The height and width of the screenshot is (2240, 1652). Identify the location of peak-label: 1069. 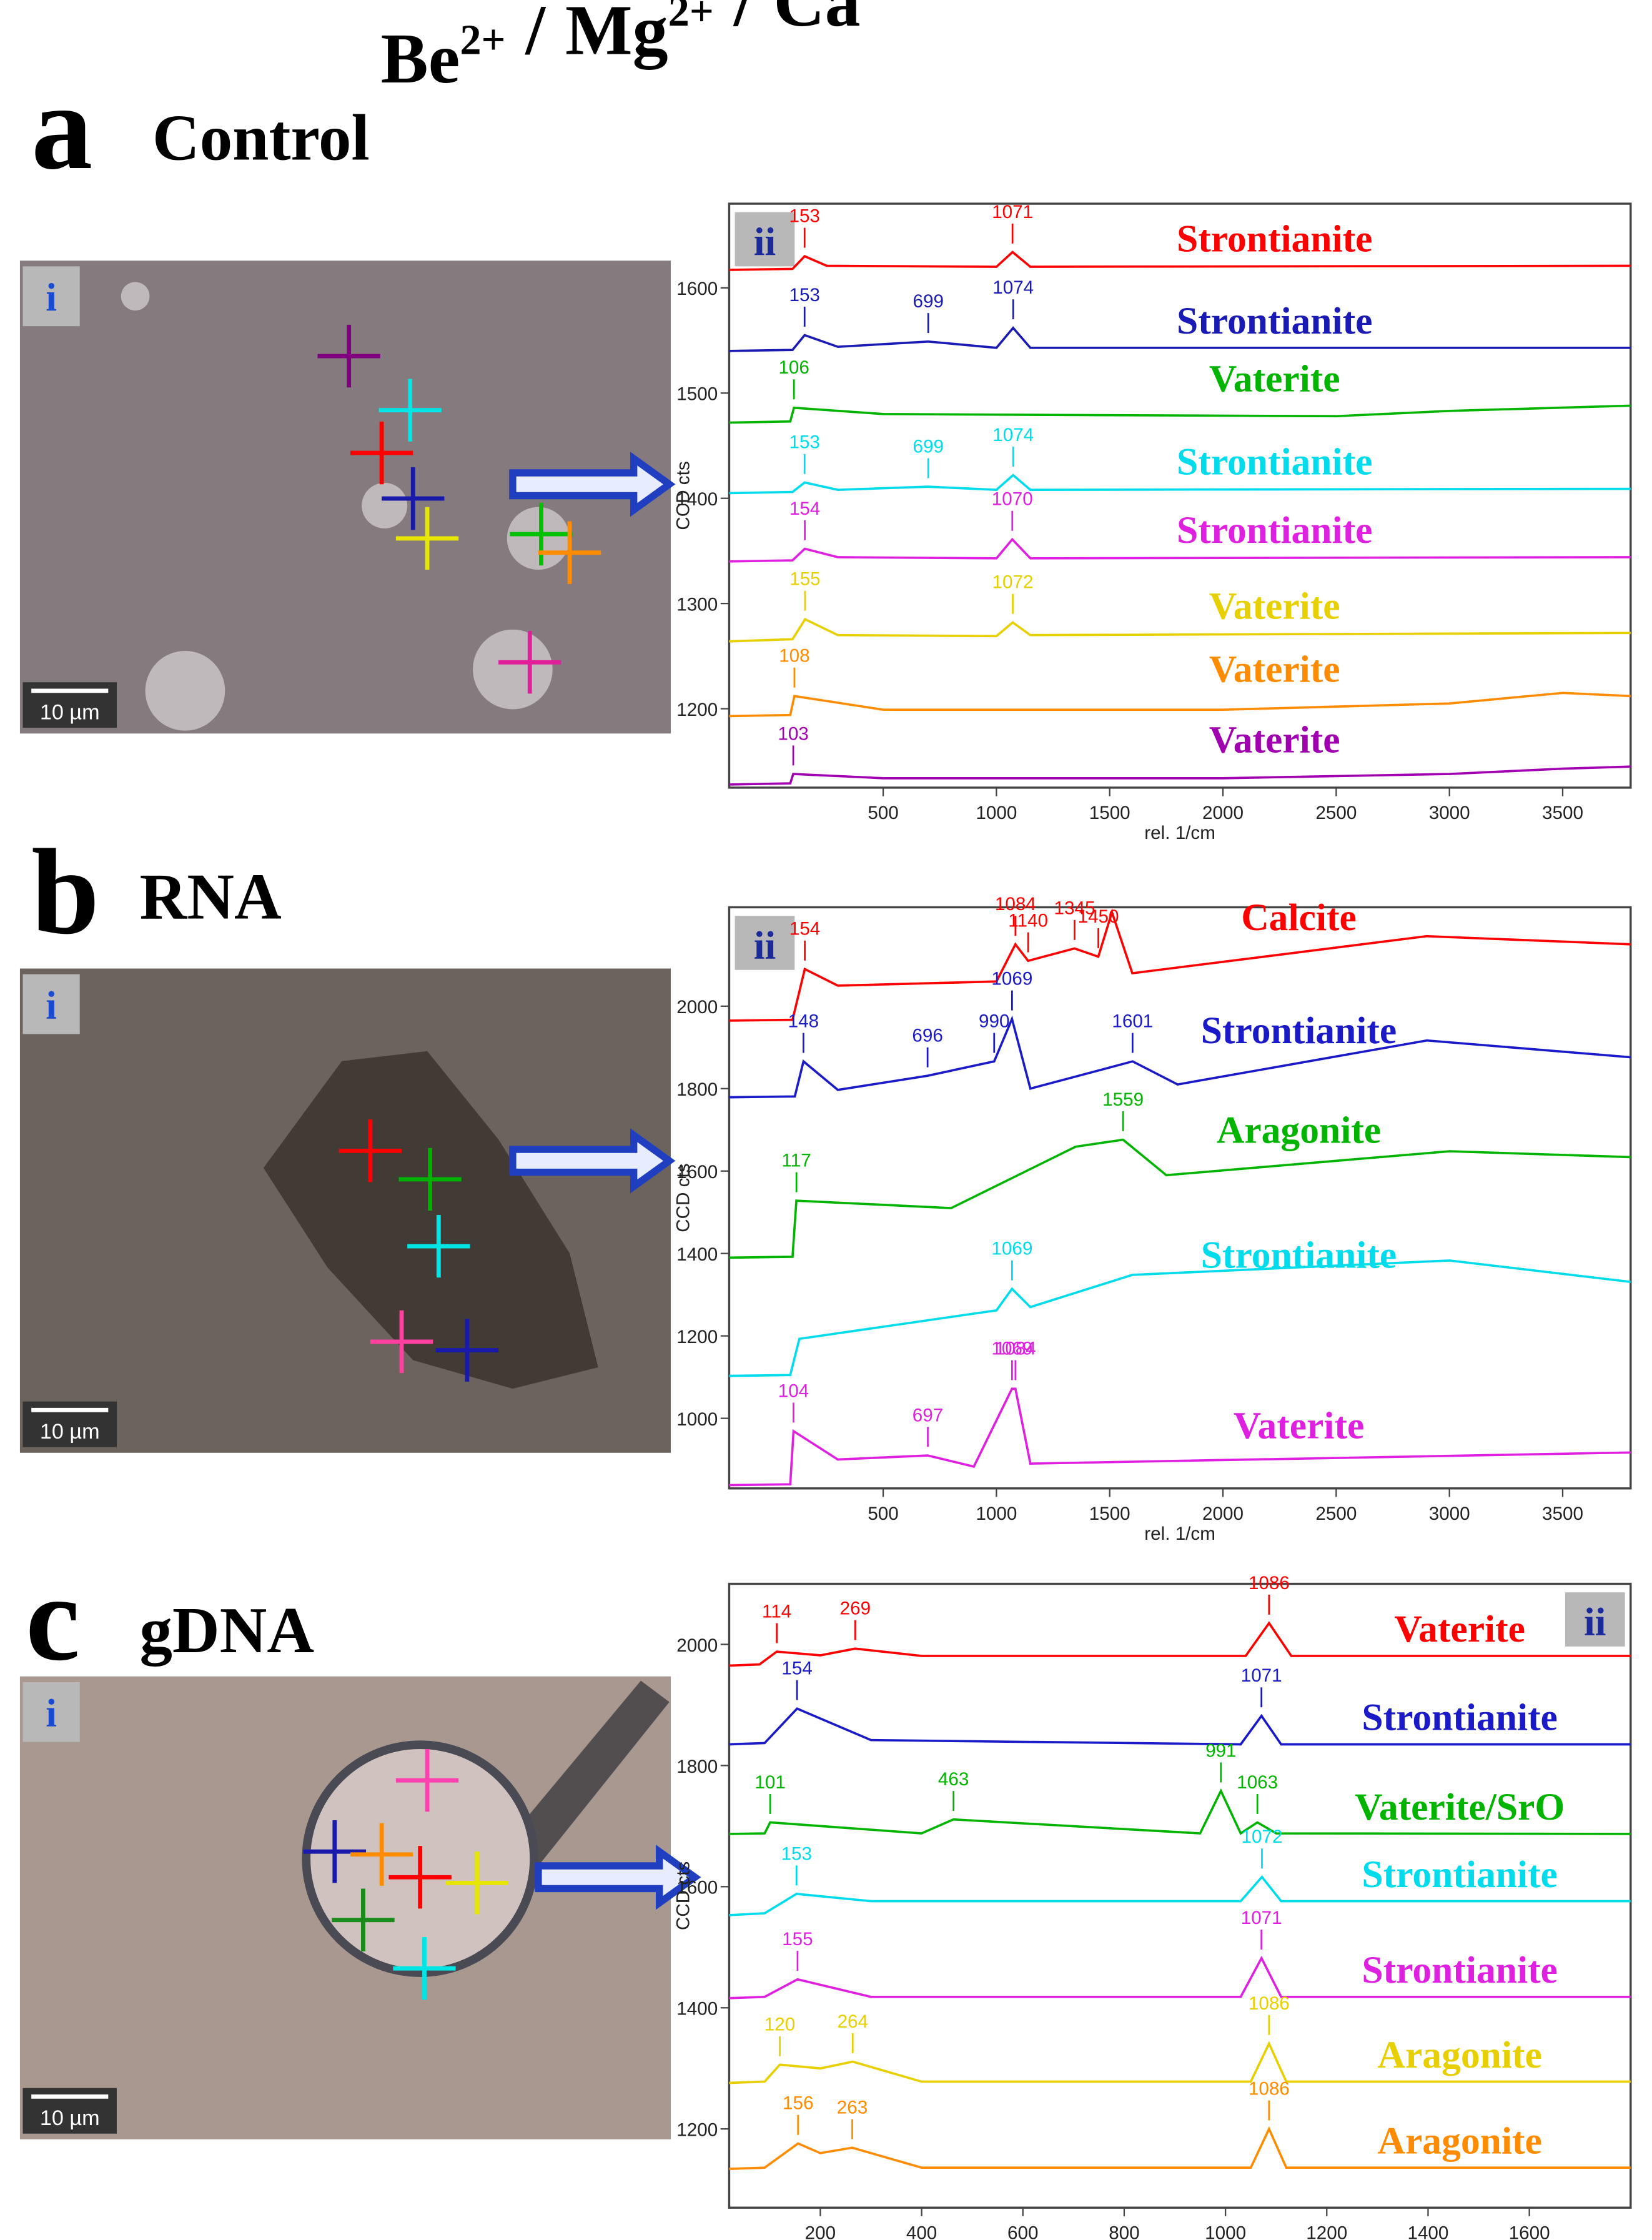
(1011, 979).